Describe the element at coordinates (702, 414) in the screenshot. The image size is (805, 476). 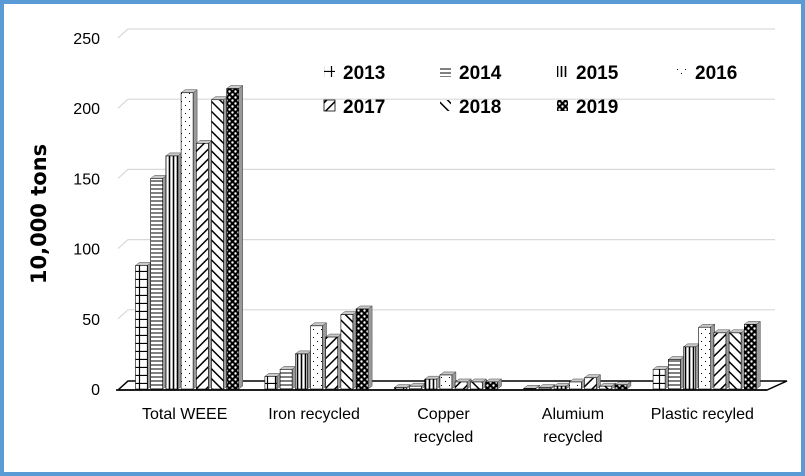
I see `category-label: Plastic recyled` at that location.